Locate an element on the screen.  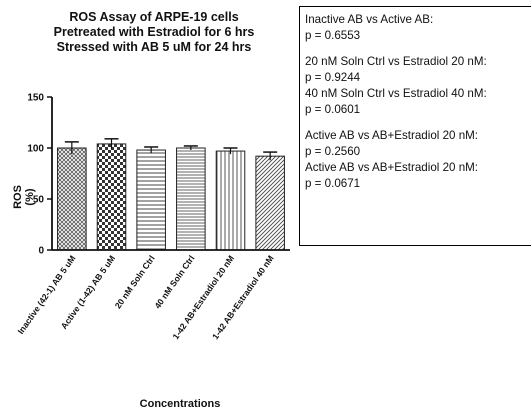
stat-group-1: Inactive AB vs Active AB: p = 0.6553 is located at coordinates (418, 28).